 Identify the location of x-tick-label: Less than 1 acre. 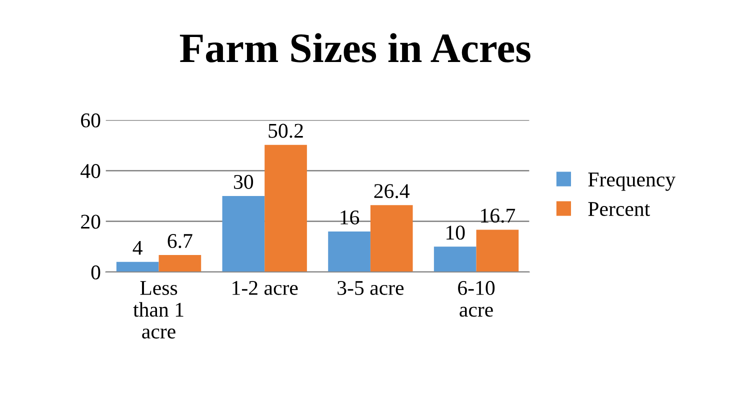
(158, 310).